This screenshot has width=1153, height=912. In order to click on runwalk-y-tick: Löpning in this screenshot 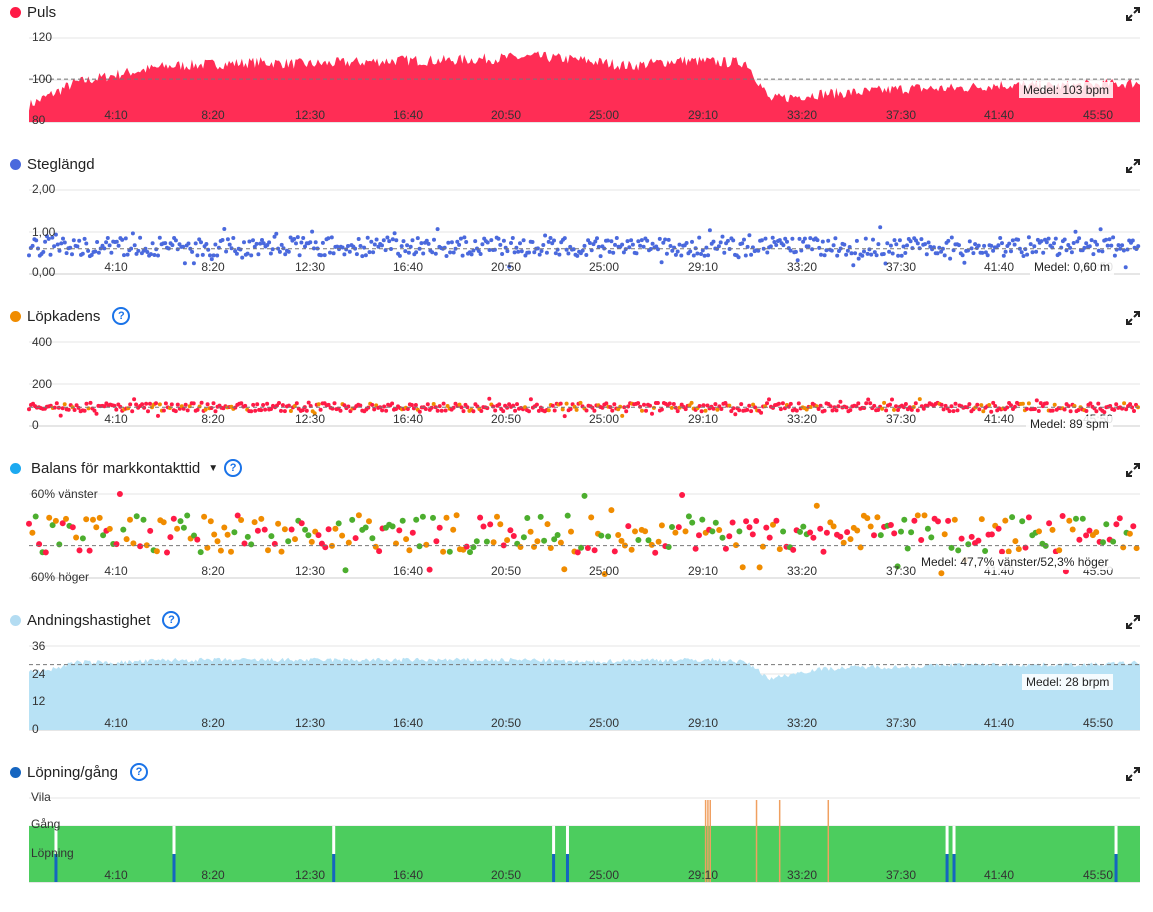, I will do `click(52, 853)`.